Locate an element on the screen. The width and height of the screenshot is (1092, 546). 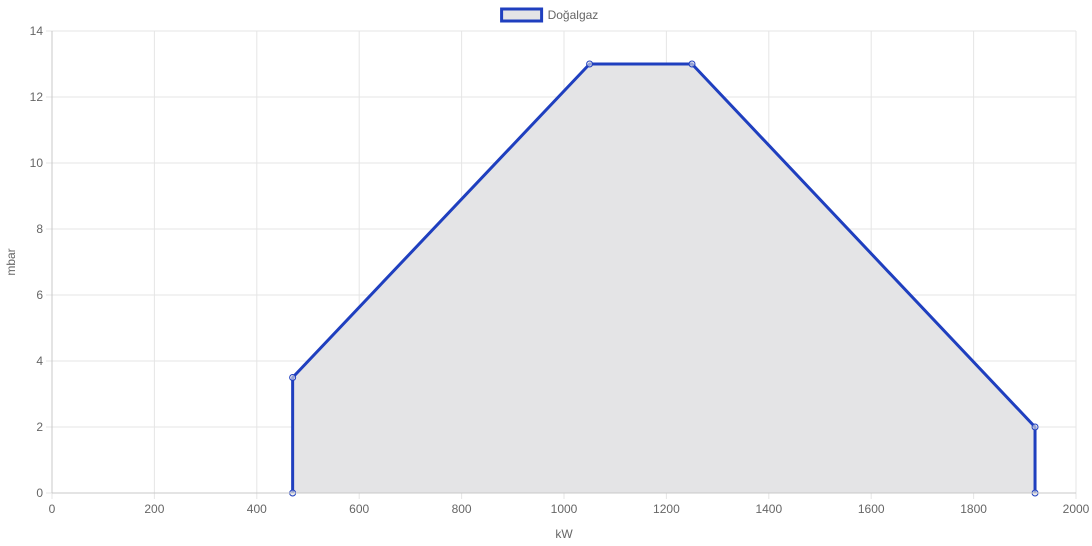
x-tick-label: 400 is located at coordinates (257, 509).